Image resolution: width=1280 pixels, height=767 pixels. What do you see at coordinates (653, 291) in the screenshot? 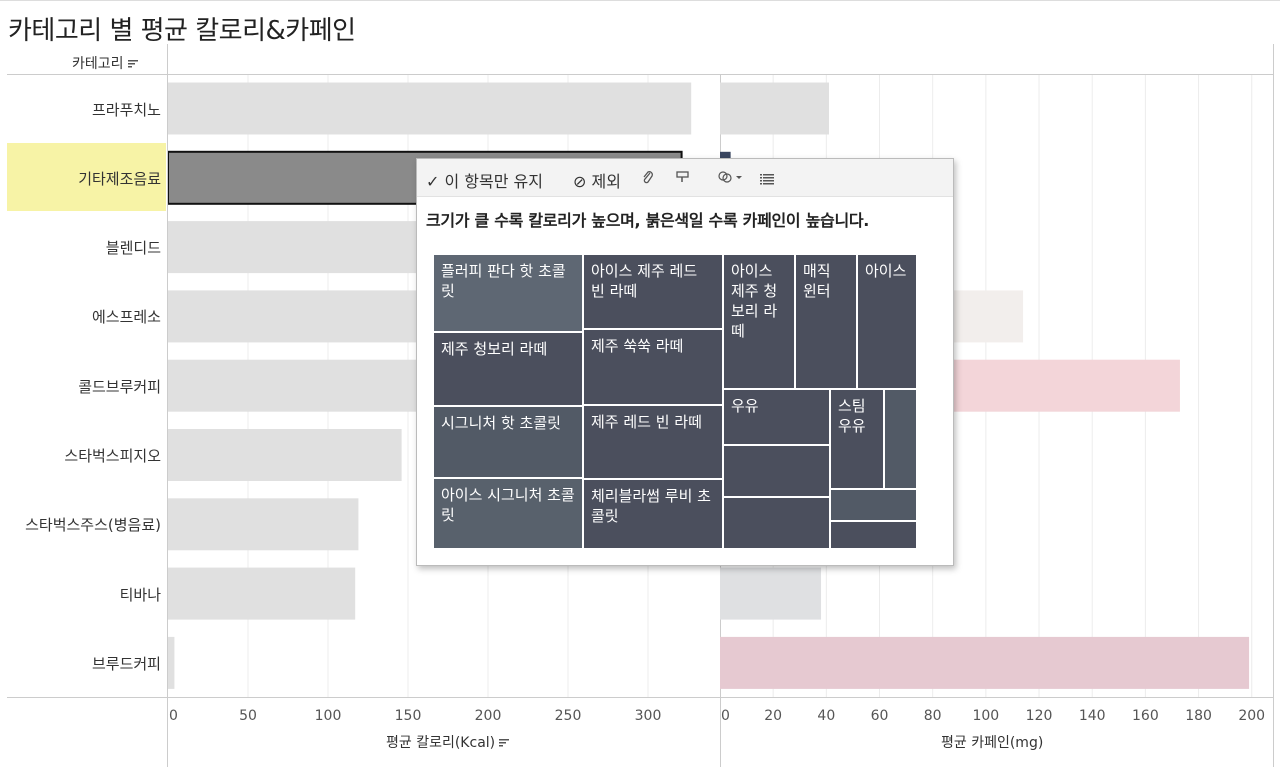
I see `treemap-tile: 아이스 제주 레드 빈 라떼` at bounding box center [653, 291].